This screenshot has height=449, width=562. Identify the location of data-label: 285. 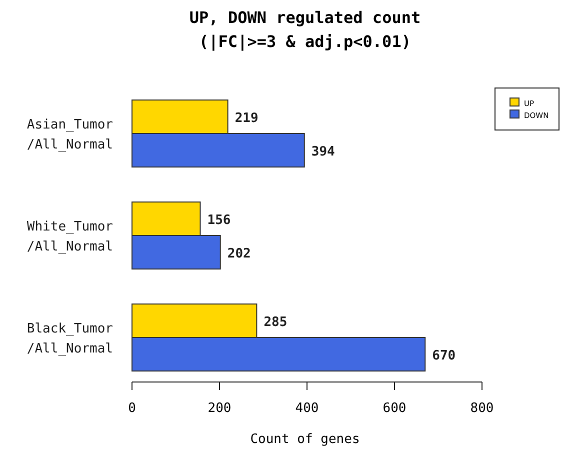
(276, 322).